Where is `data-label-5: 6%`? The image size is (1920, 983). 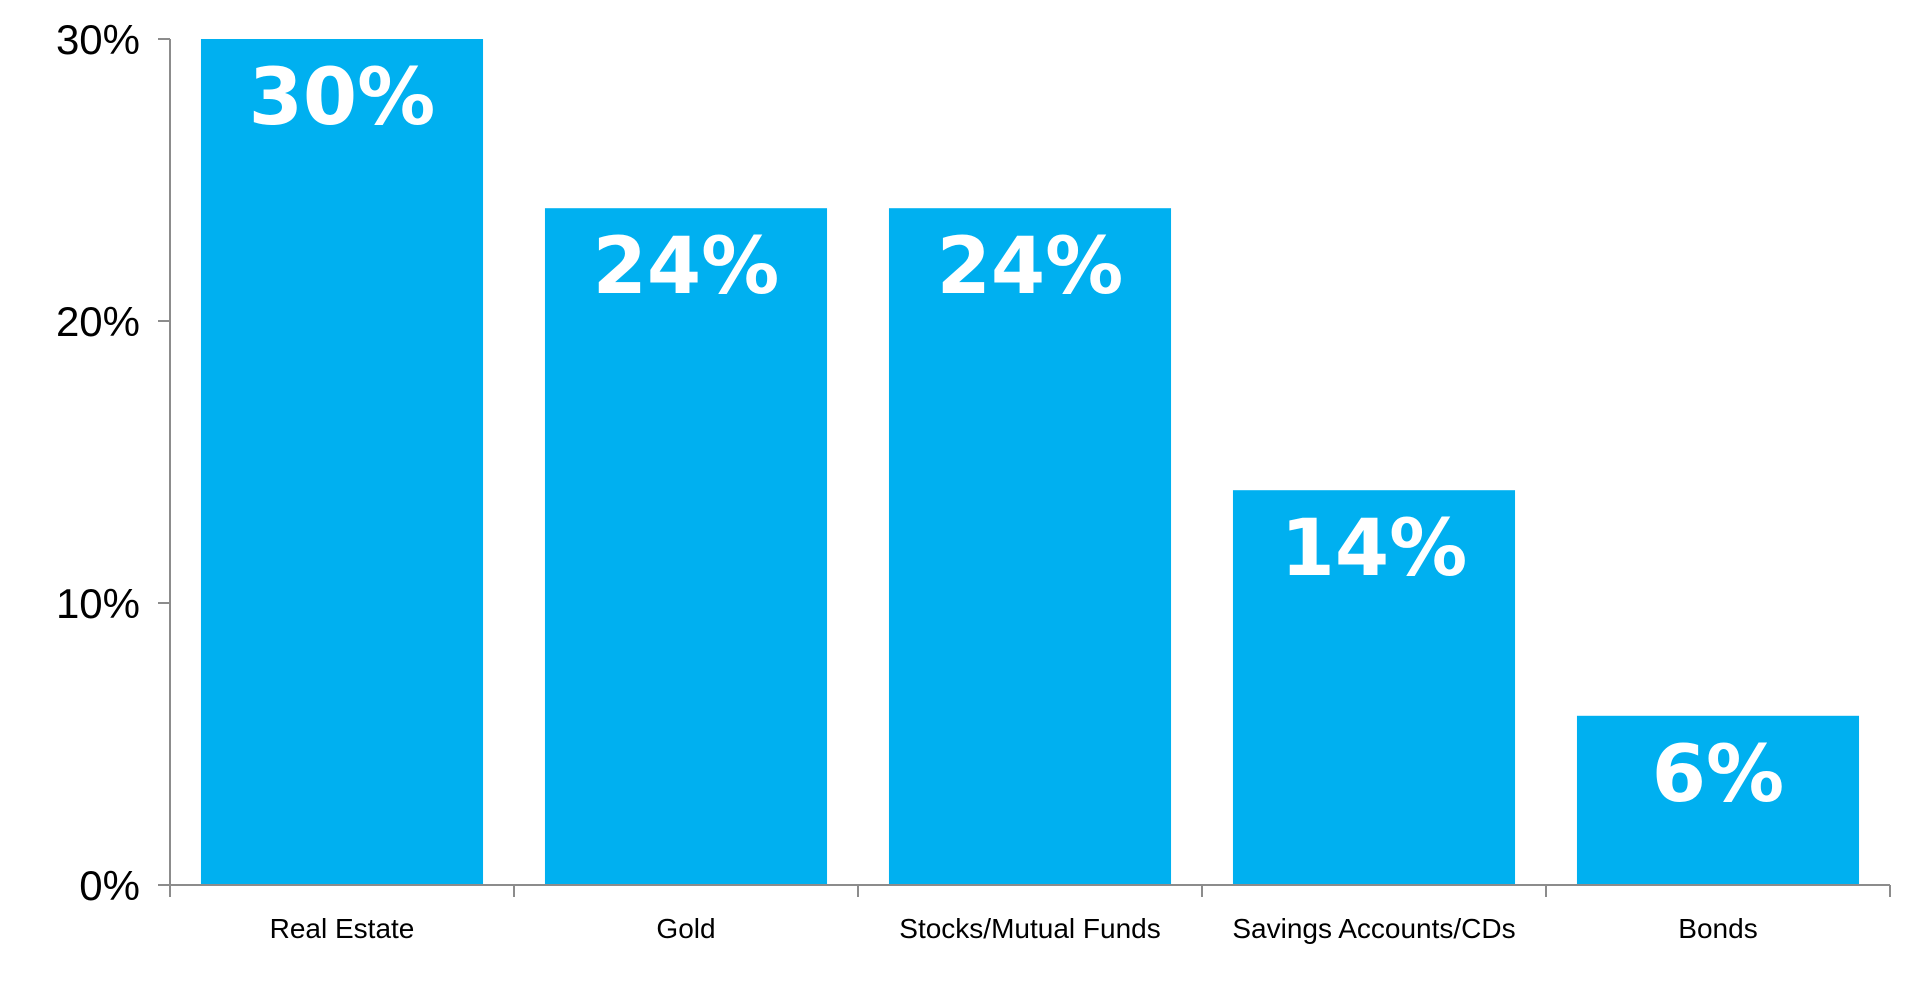
data-label-5: 6% is located at coordinates (1718, 775).